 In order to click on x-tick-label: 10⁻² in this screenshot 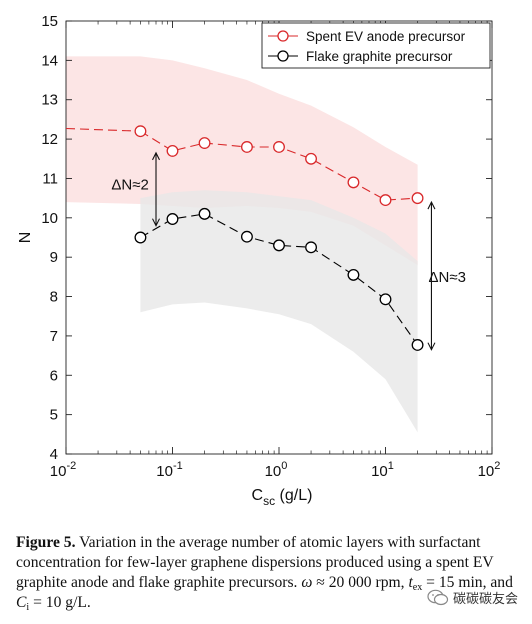, I will do `click(63, 470)`.